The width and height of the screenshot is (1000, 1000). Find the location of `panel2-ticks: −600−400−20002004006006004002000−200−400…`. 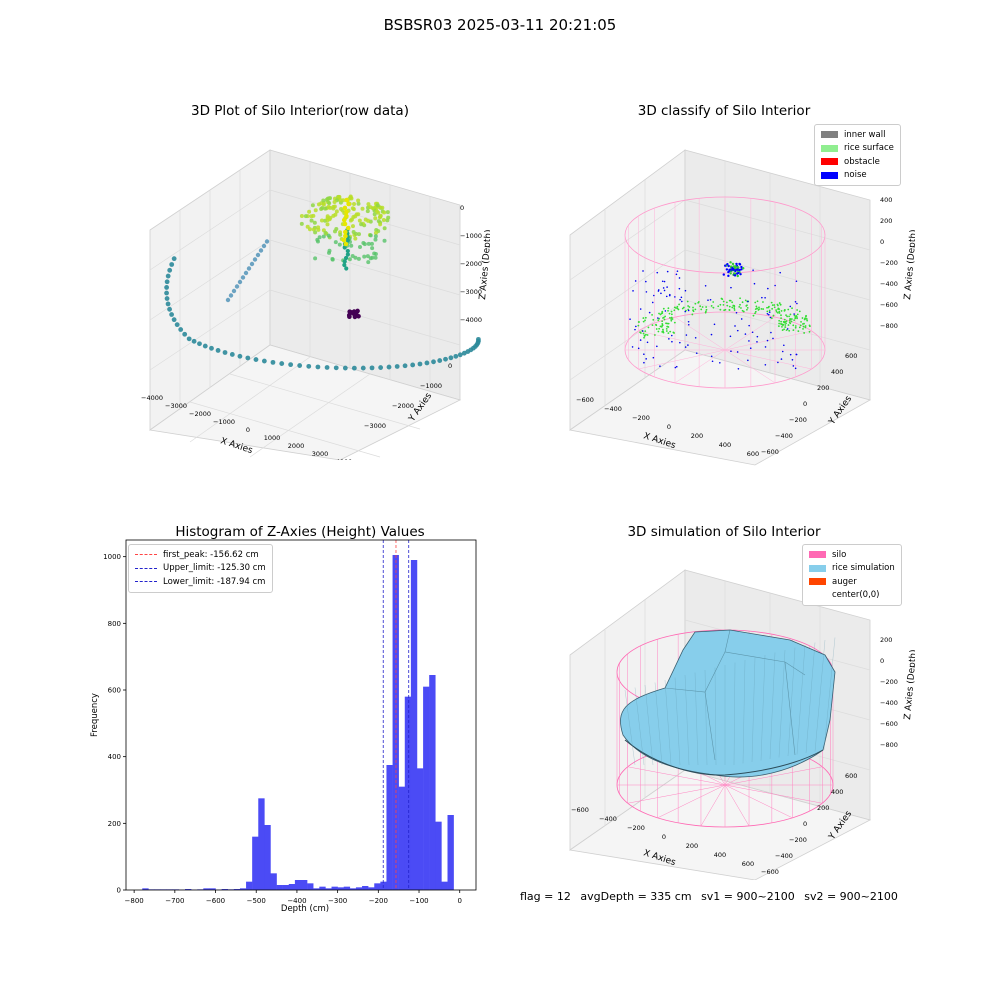

panel2-ticks: −600−400−20002004006006004002000−200−400… is located at coordinates (737, 327).